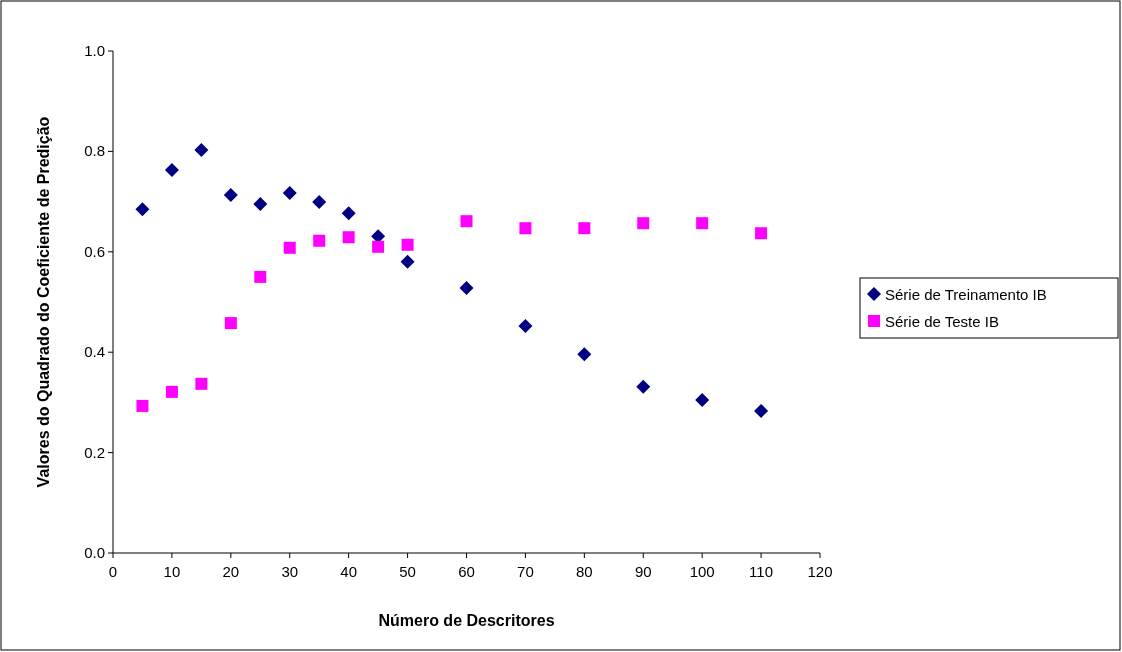 Image resolution: width=1122 pixels, height=652 pixels. What do you see at coordinates (942, 321) in the screenshot?
I see `legend-label: Série de Teste IB` at bounding box center [942, 321].